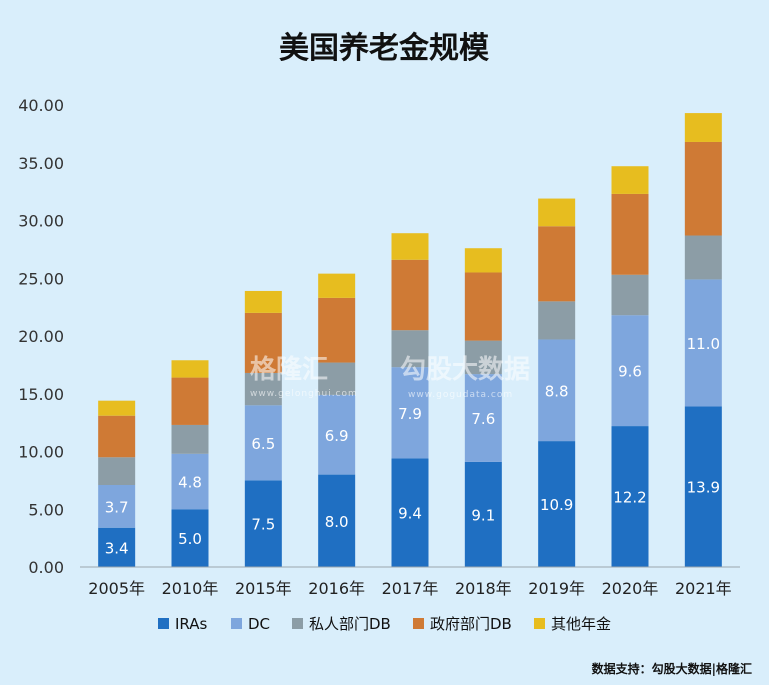 The image size is (769, 685). Describe the element at coordinates (703, 588) in the screenshot. I see `x-tick-label: 2021年` at that location.